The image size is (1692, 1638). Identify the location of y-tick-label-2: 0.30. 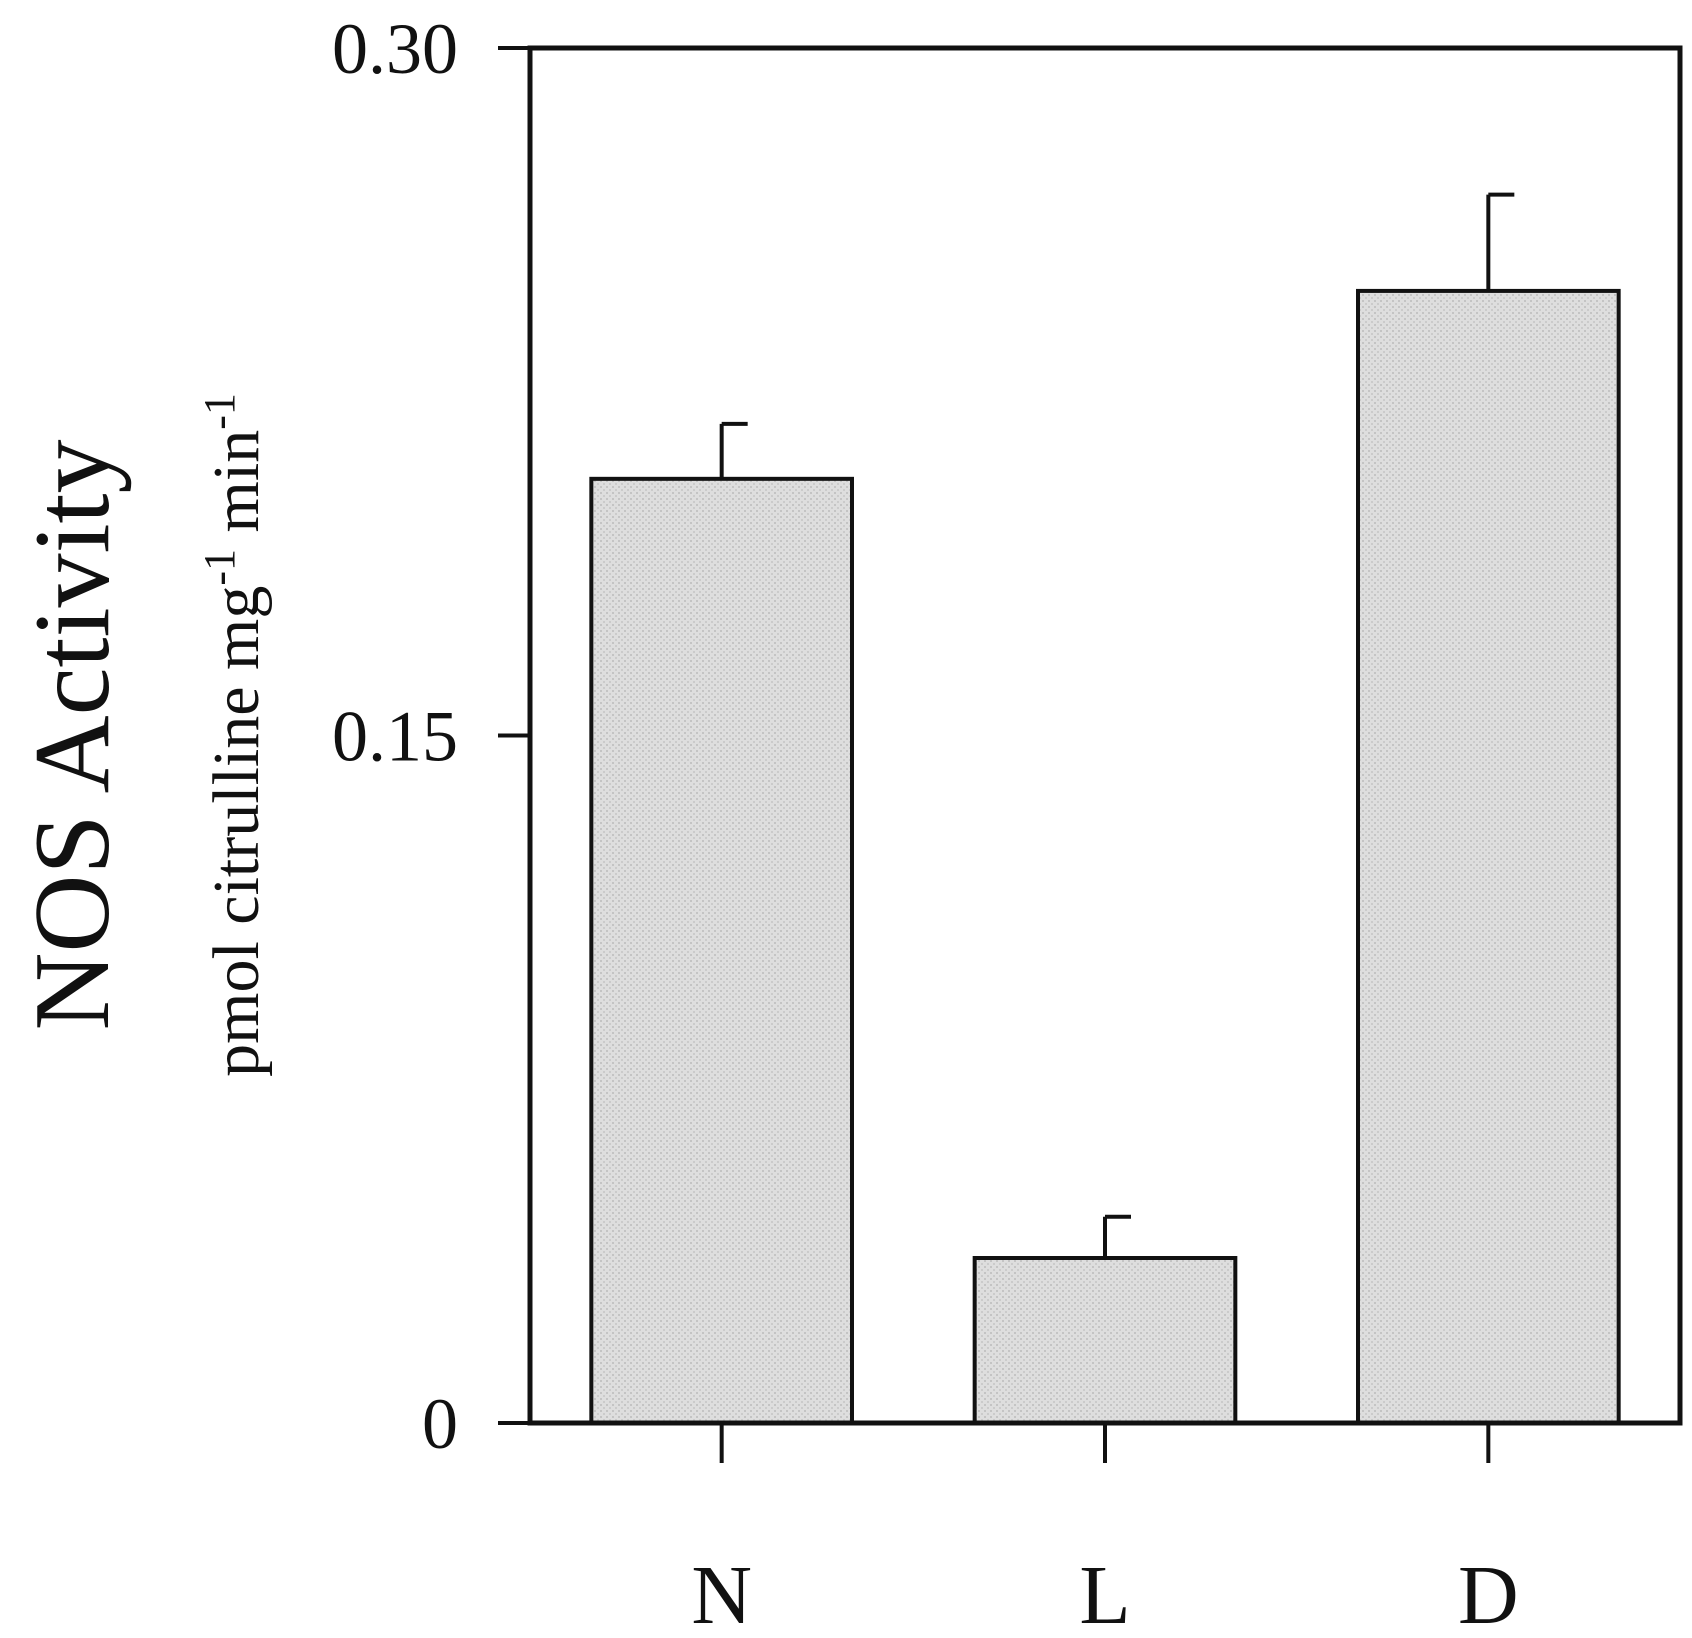
(395, 49).